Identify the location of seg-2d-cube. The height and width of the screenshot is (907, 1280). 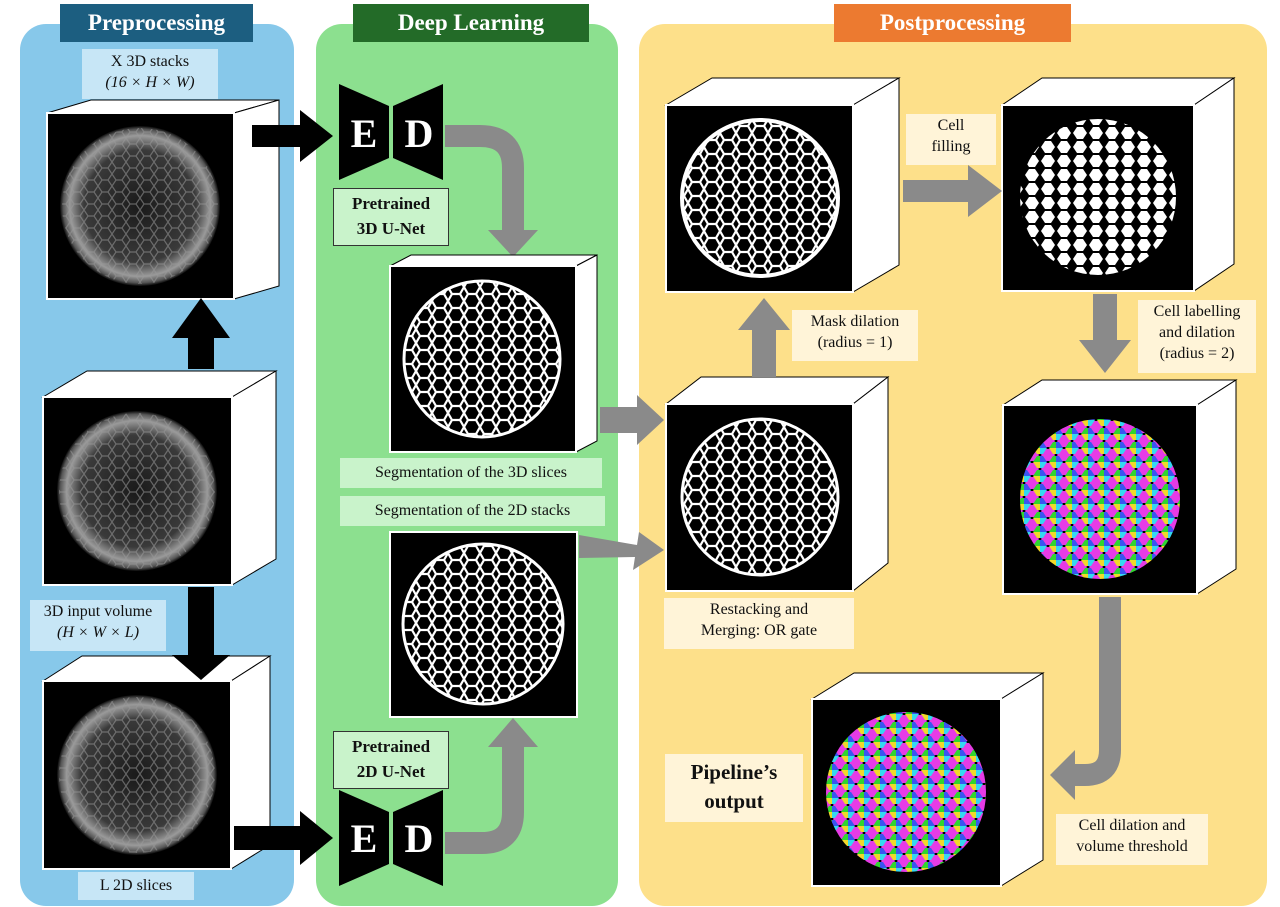
(483, 624).